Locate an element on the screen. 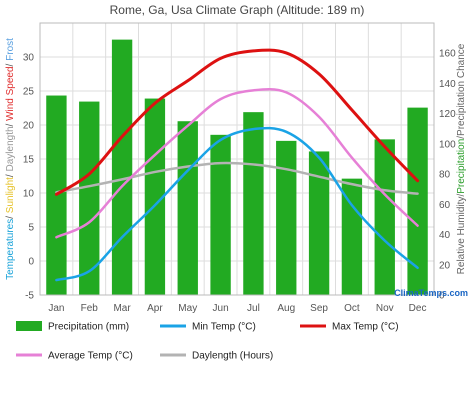 The width and height of the screenshot is (474, 405). right-tick-label: 140 is located at coordinates (447, 84).